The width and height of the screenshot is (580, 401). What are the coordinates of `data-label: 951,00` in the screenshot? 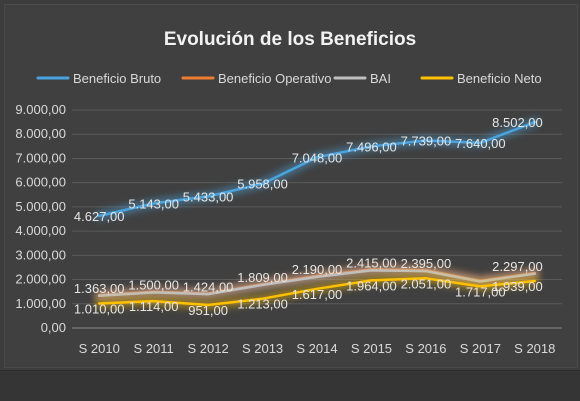 It's located at (208, 310).